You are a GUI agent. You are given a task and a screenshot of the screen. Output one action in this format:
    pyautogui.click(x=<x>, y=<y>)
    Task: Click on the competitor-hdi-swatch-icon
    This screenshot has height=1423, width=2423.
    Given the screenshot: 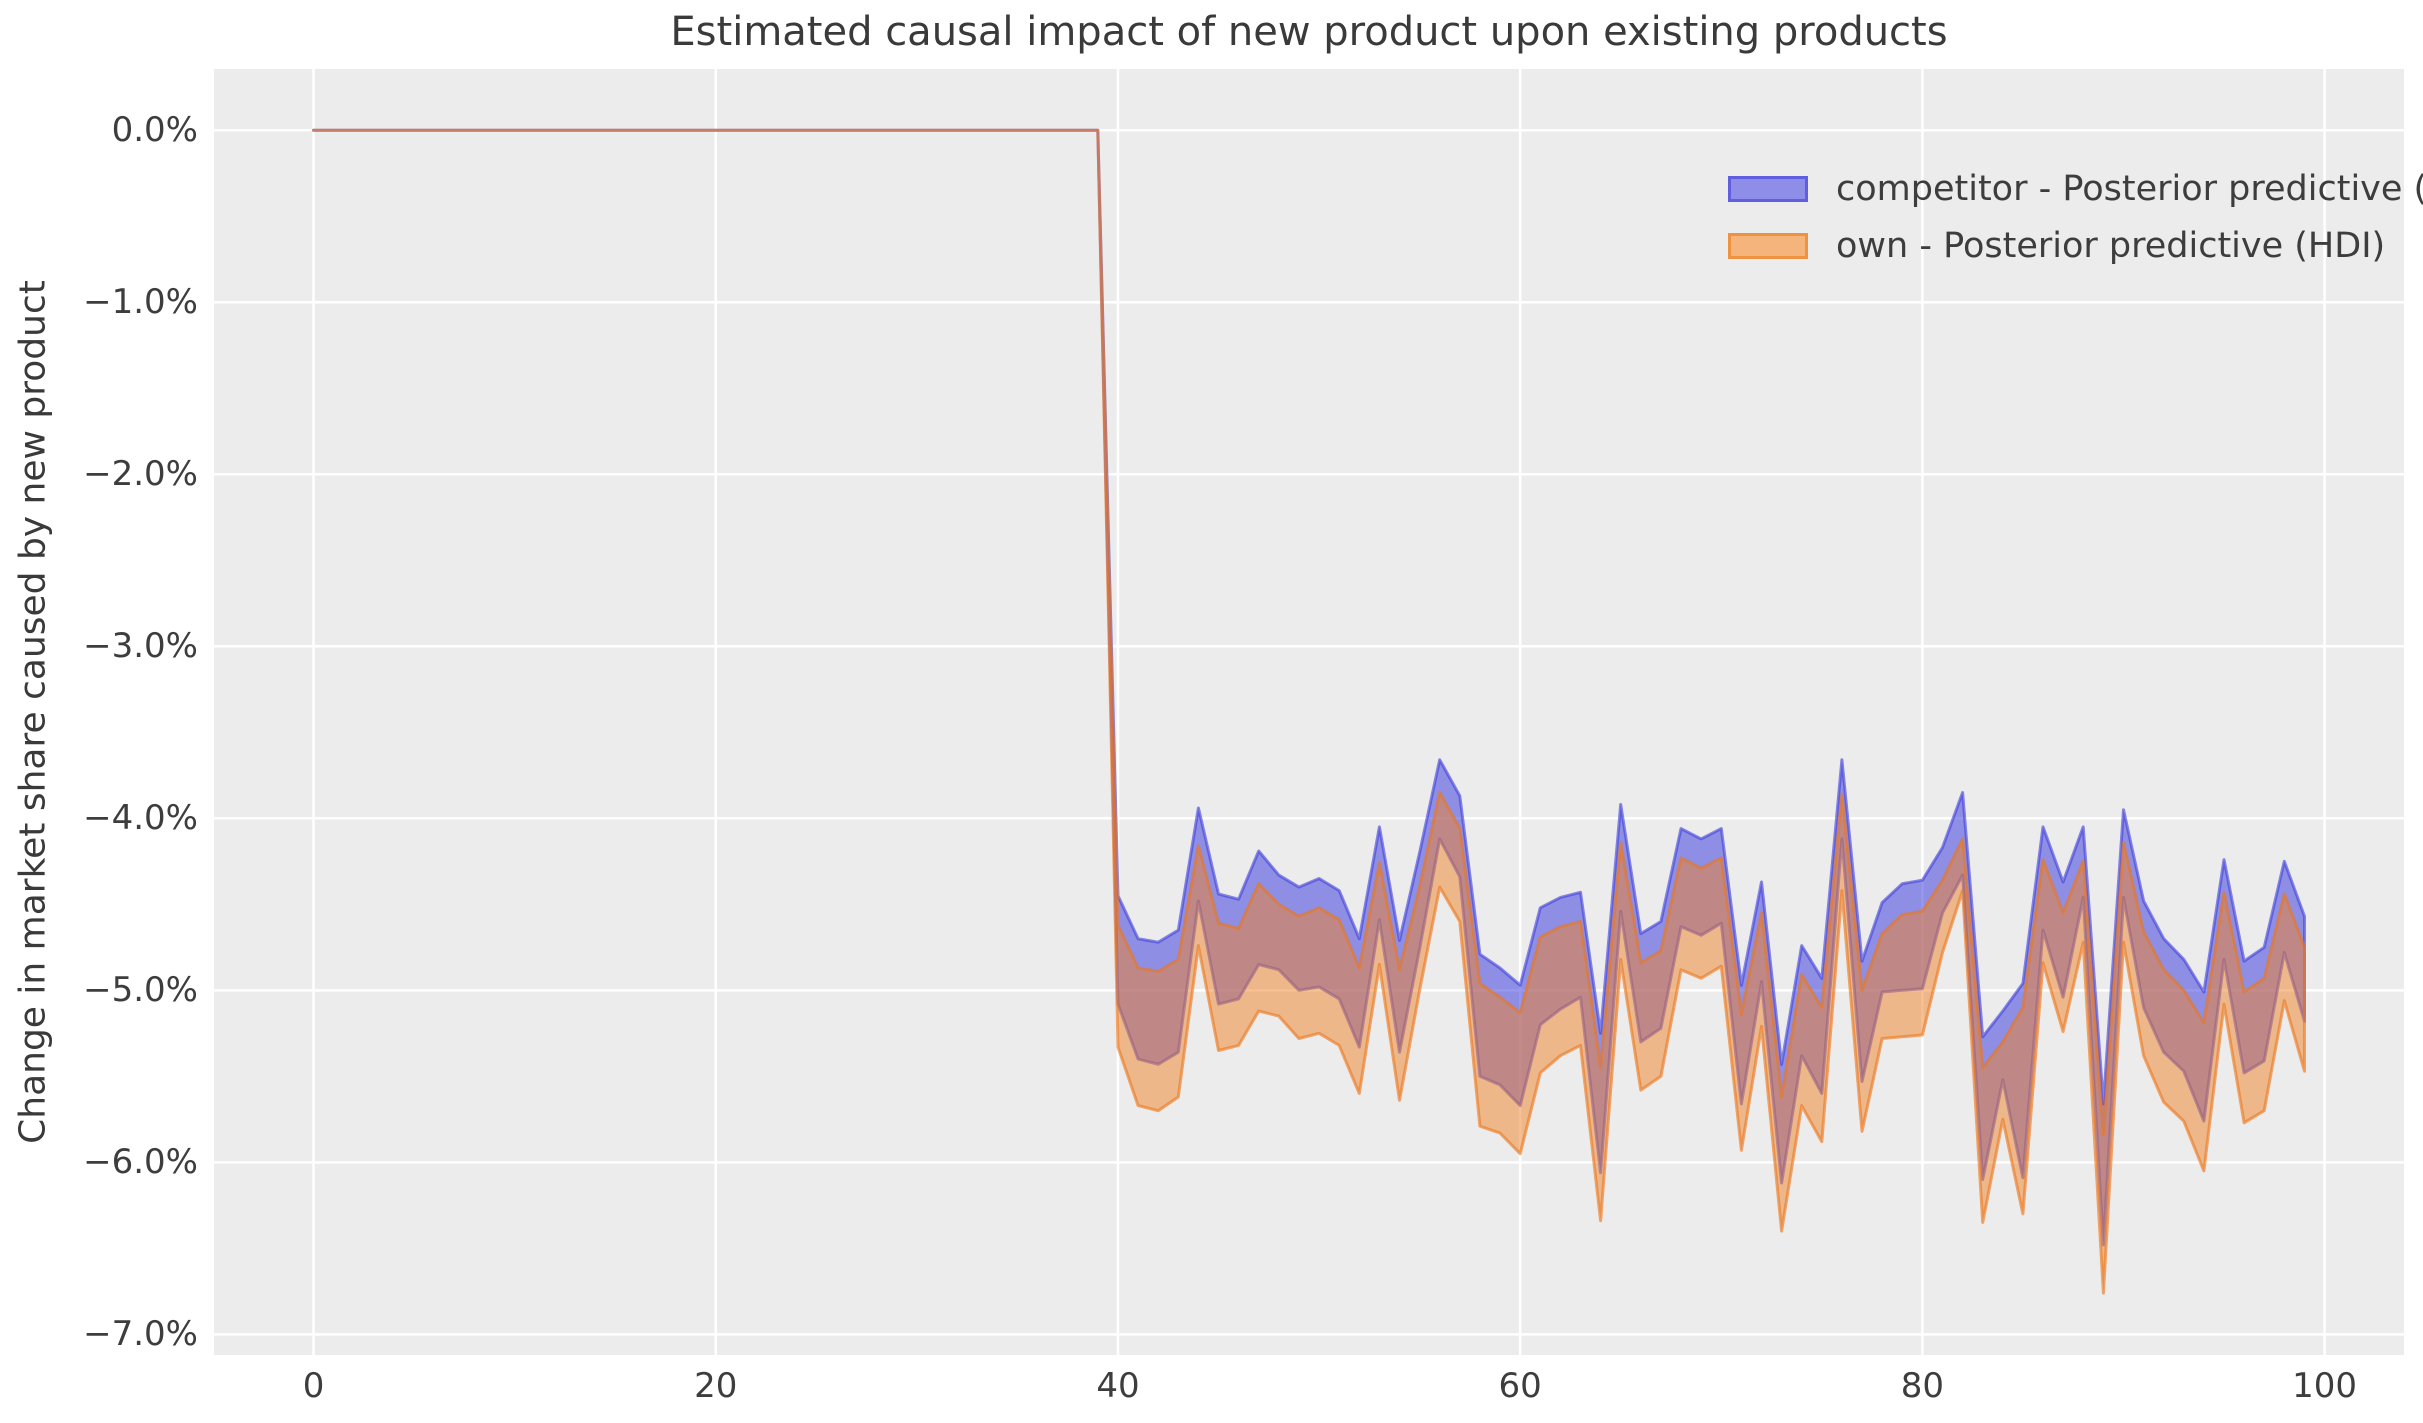 What is the action you would take?
    pyautogui.click(x=1768, y=189)
    